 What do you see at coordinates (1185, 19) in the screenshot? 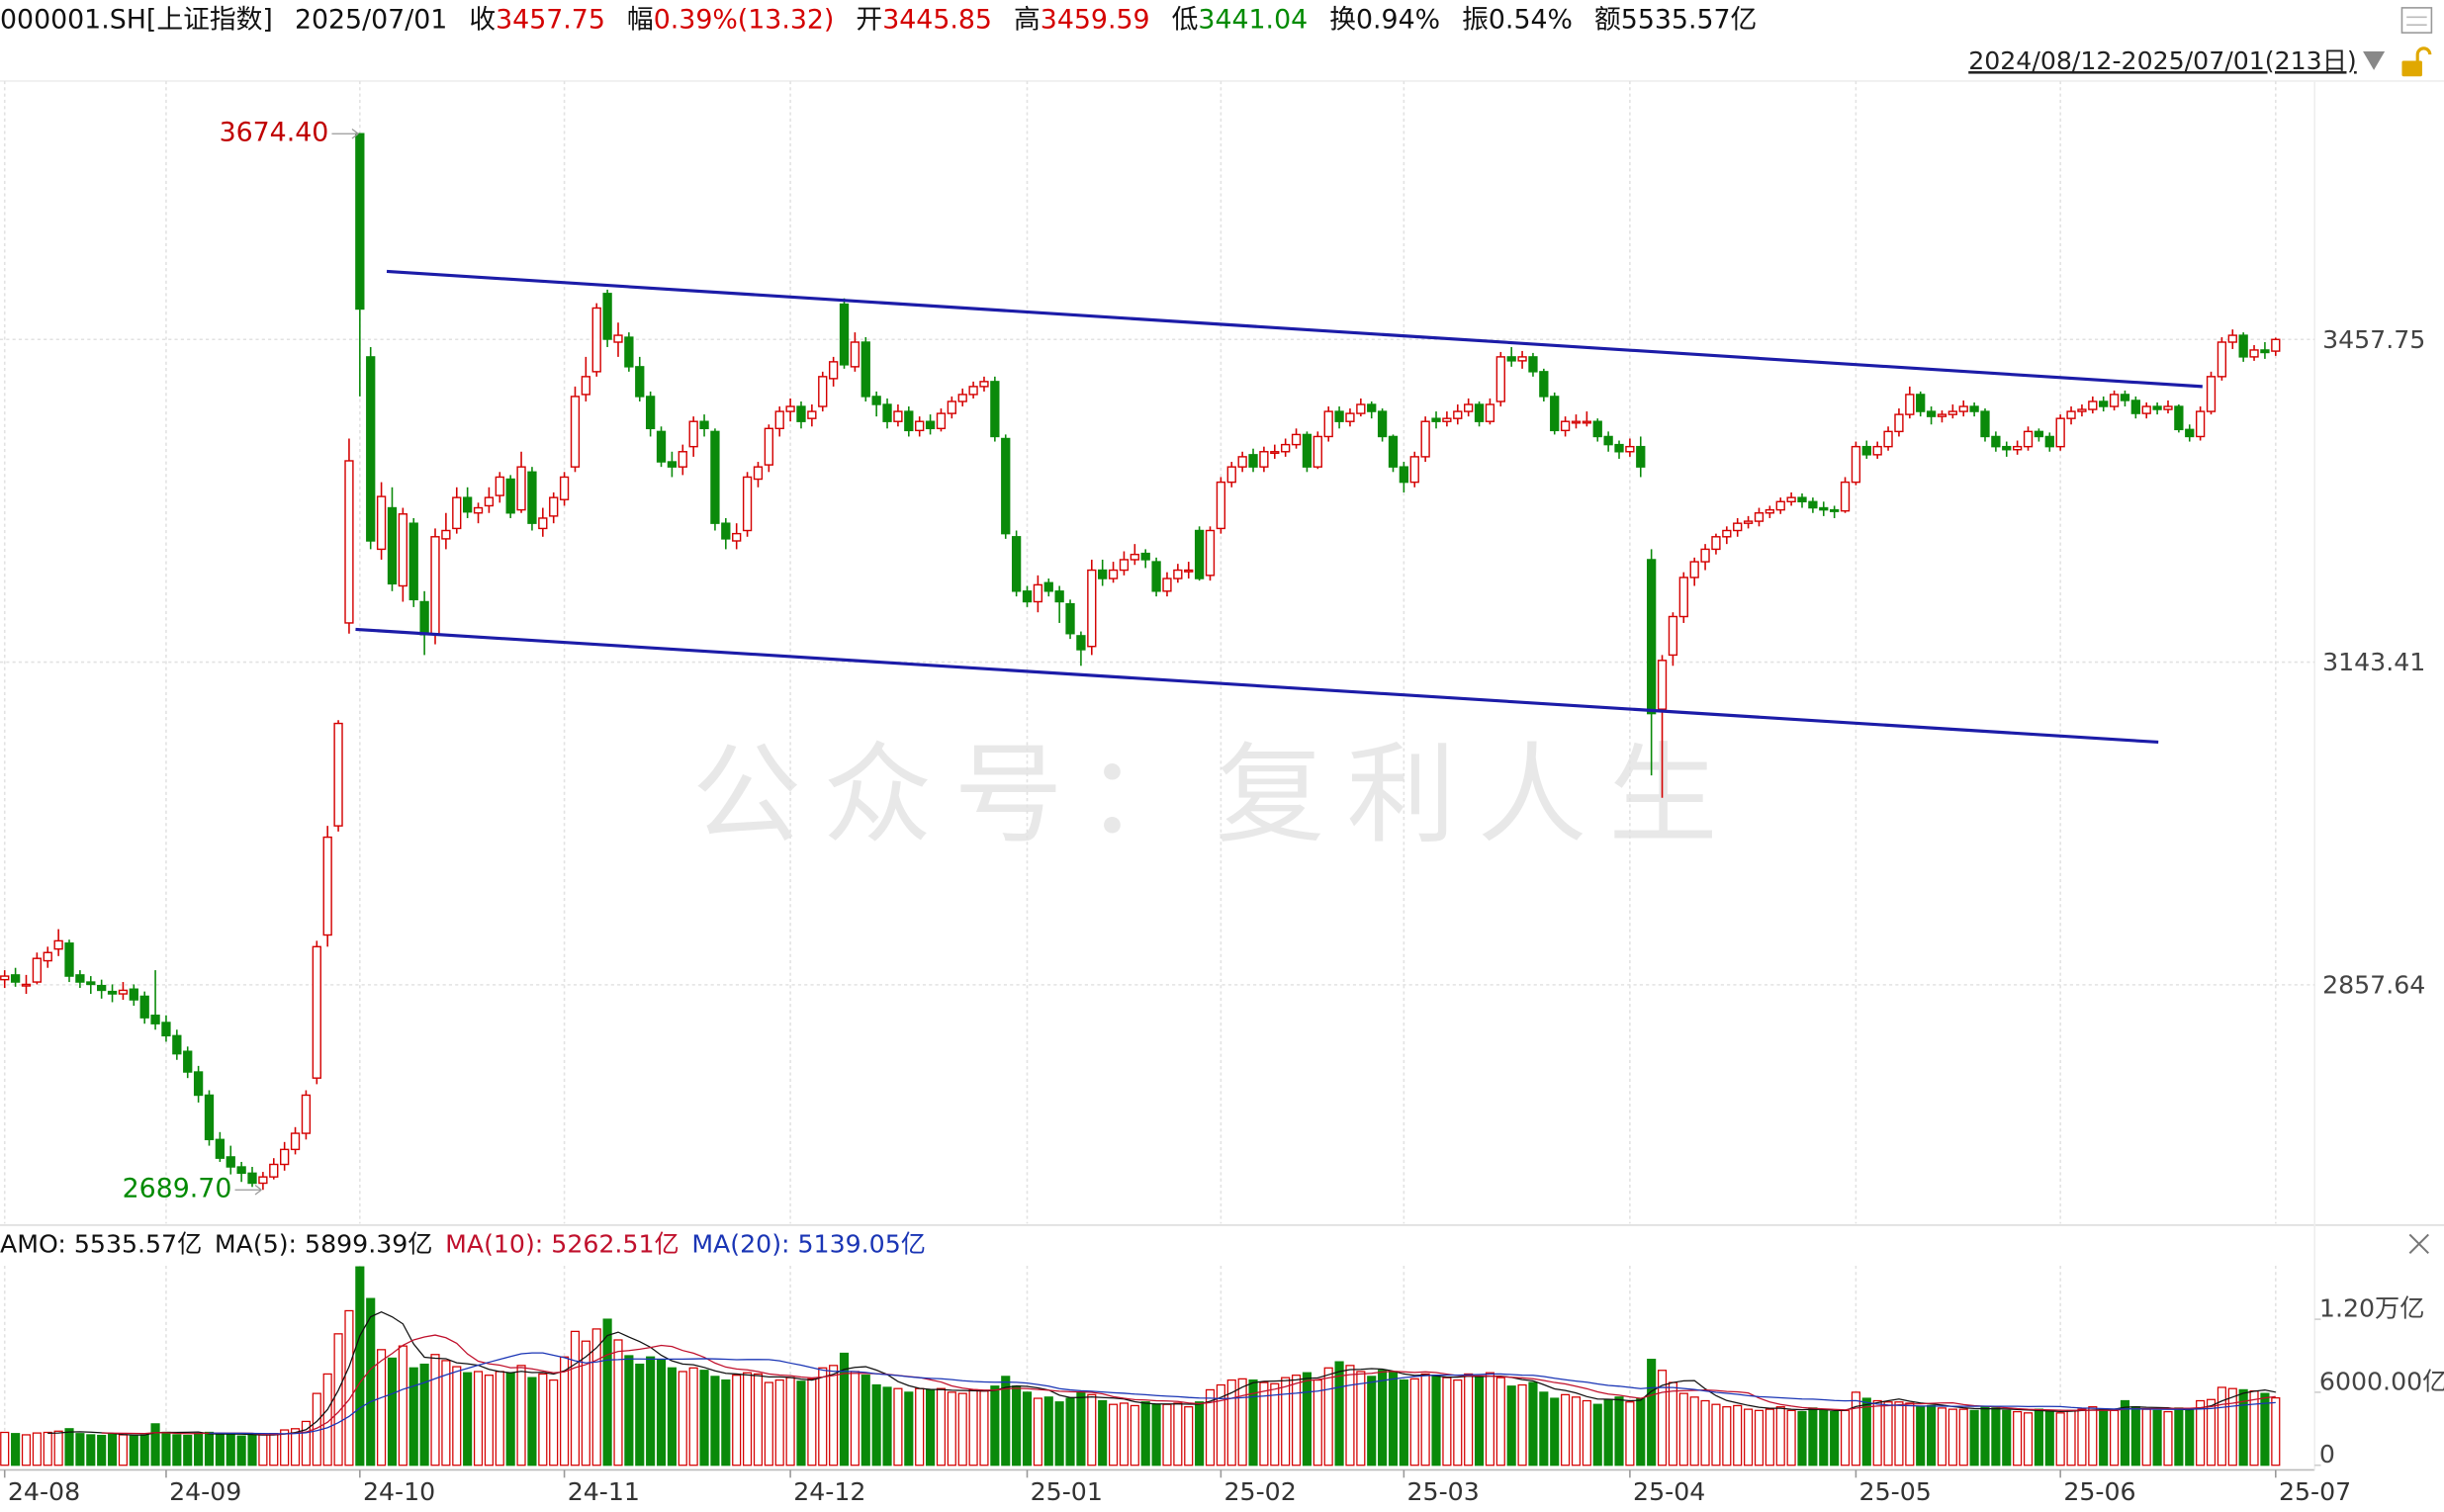
I see `header-field: 低` at bounding box center [1185, 19].